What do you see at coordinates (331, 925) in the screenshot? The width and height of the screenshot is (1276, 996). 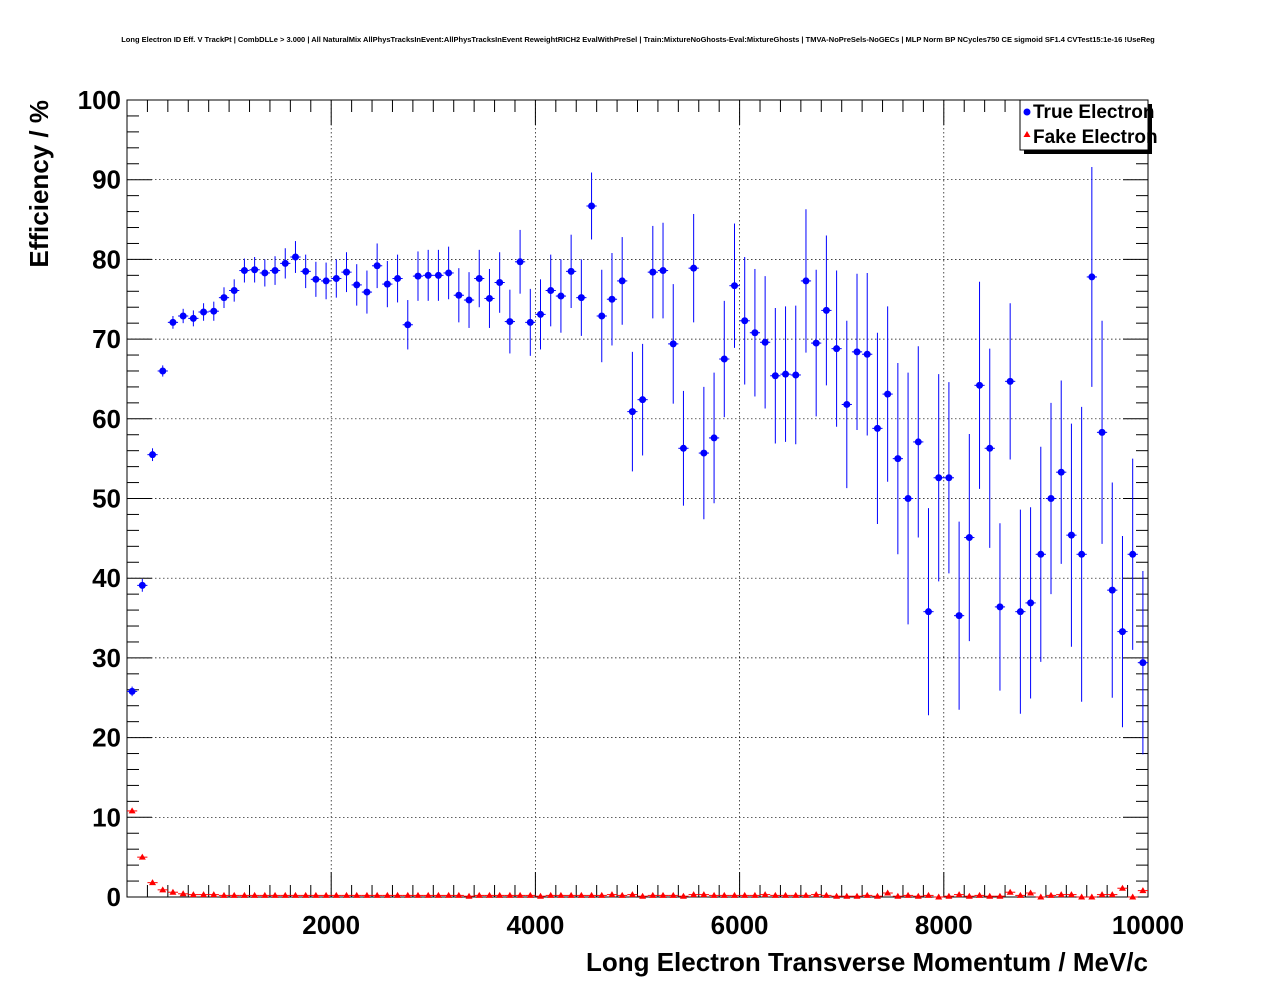 I see `x-tick-label: 2000` at bounding box center [331, 925].